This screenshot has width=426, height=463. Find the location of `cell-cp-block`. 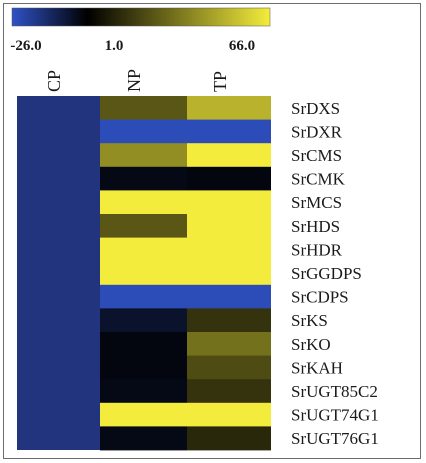

cell-cp-block is located at coordinates (58, 273).